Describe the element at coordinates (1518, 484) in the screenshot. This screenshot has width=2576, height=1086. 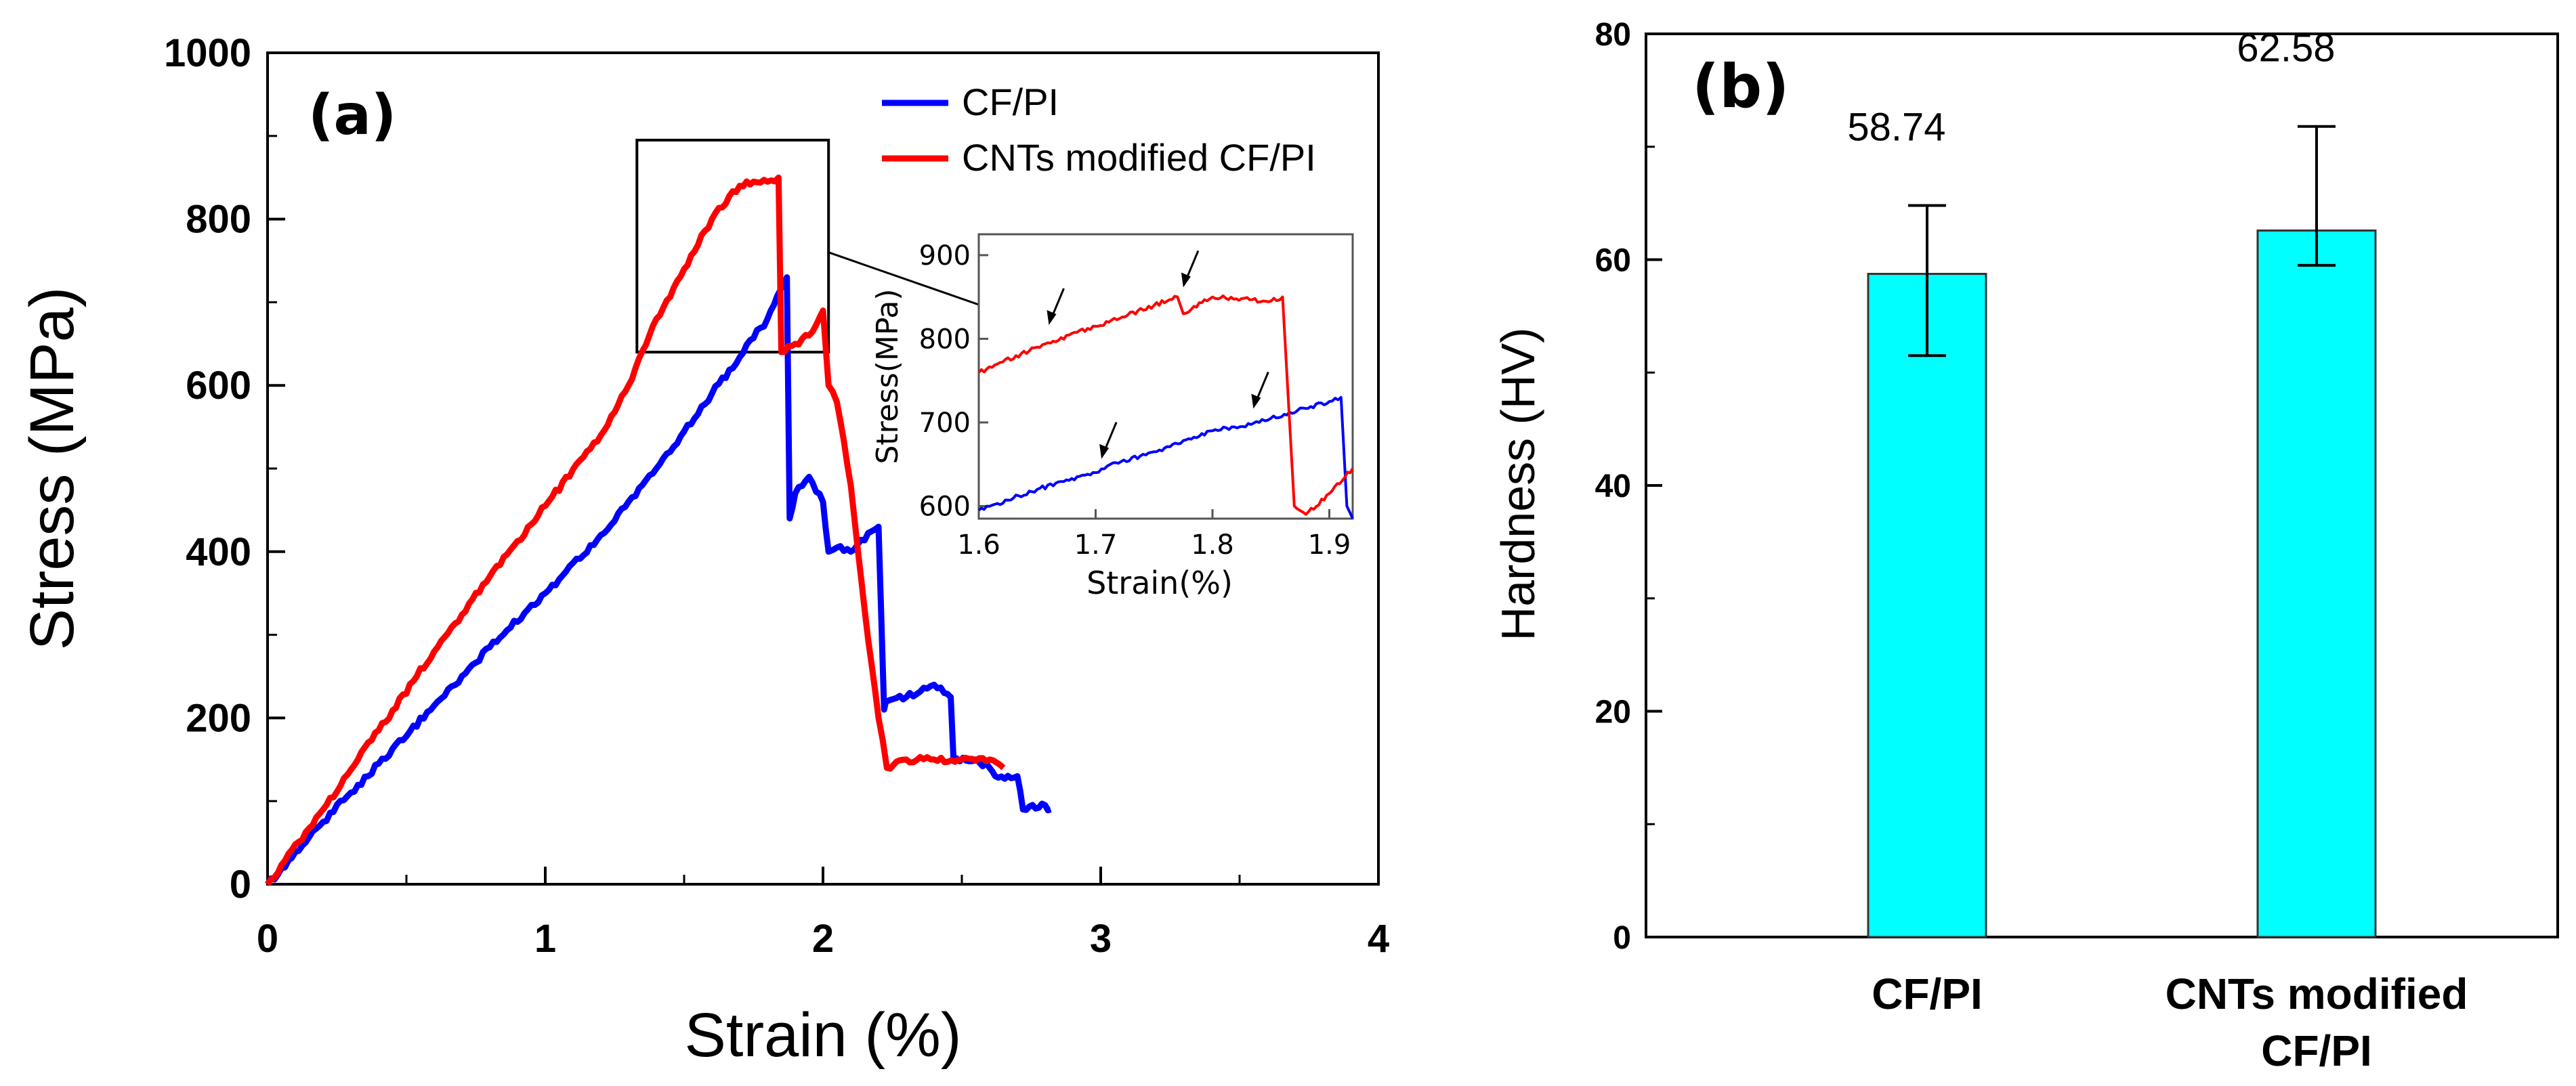
I see `y-axis-title-b: Hardness (HV)` at that location.